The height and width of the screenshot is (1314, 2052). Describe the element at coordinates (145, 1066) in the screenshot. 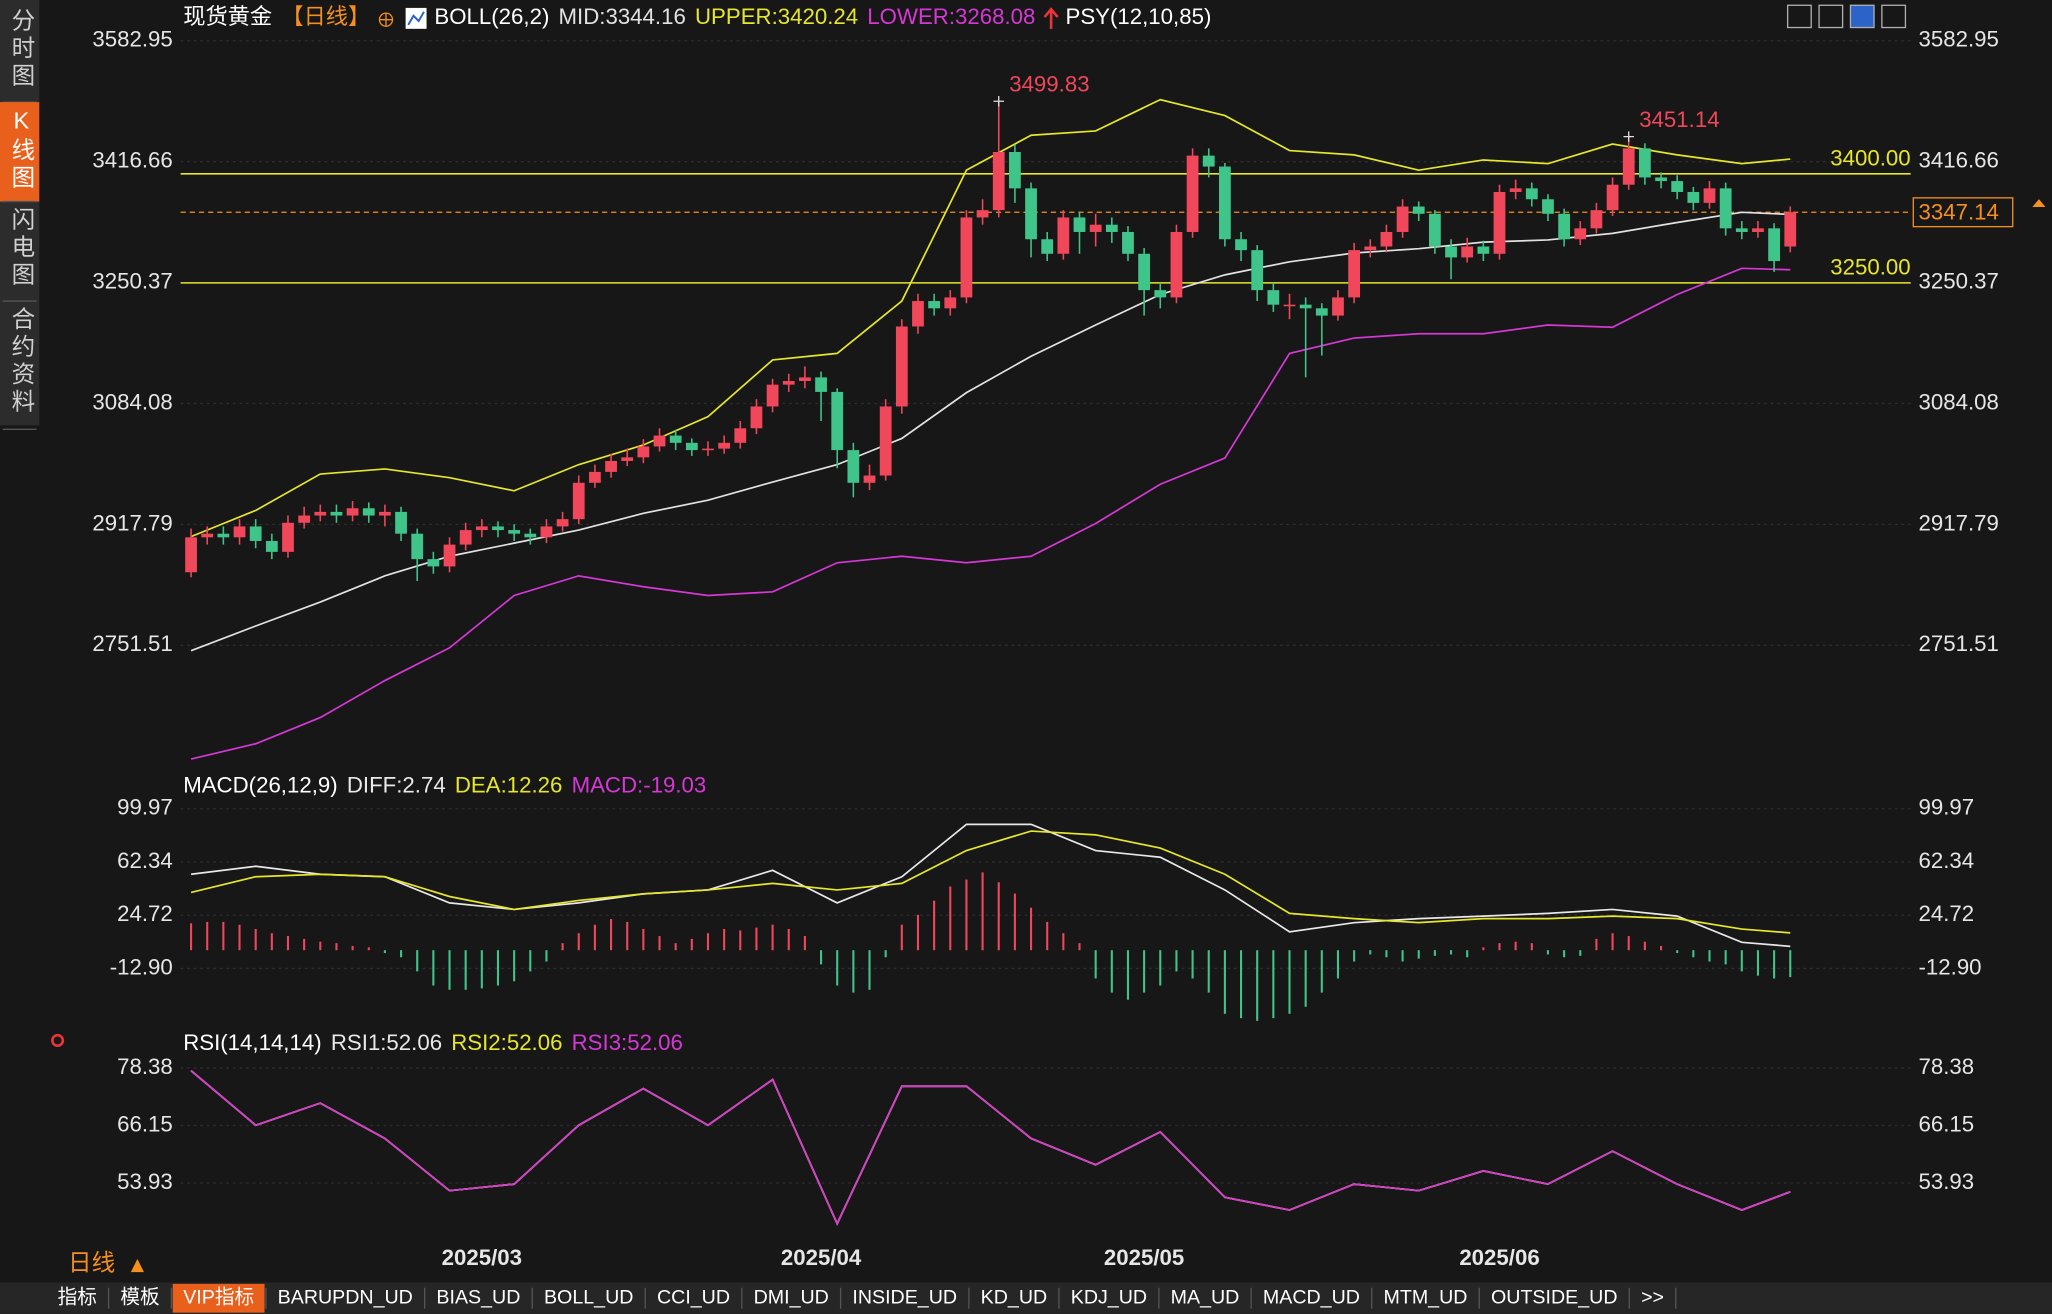

I see `y-tick-label: 78.38` at that location.